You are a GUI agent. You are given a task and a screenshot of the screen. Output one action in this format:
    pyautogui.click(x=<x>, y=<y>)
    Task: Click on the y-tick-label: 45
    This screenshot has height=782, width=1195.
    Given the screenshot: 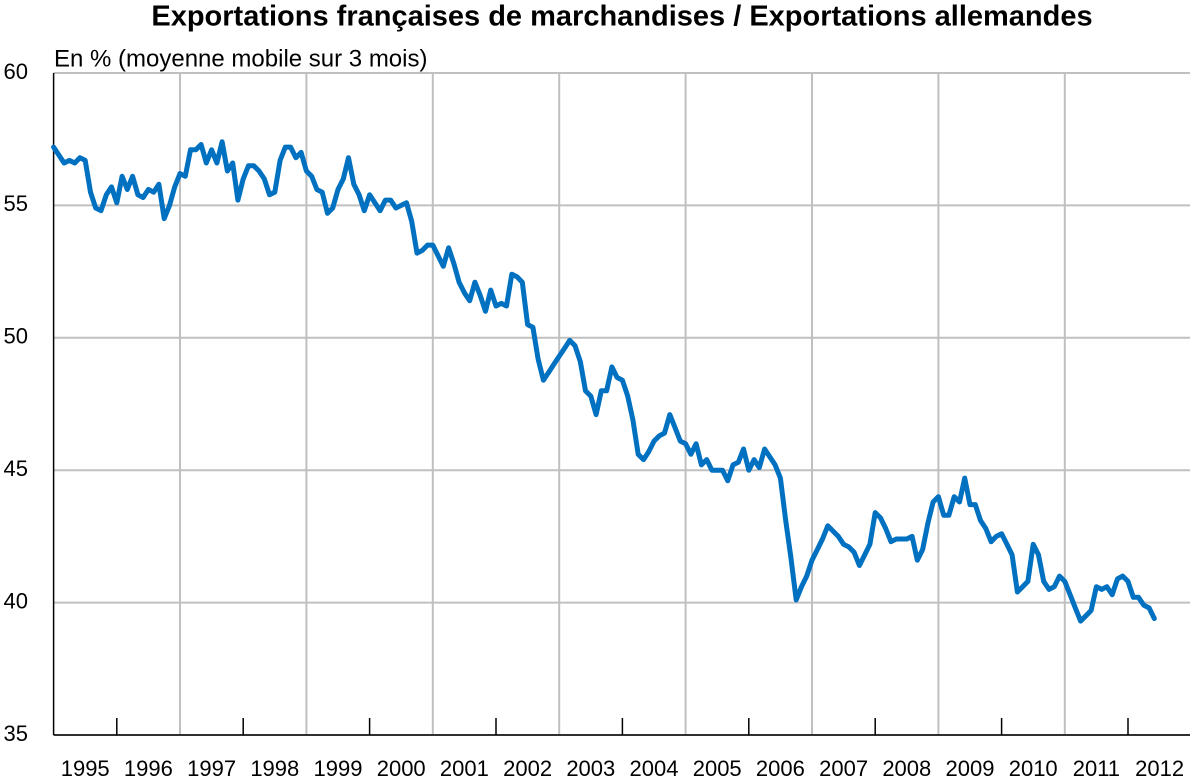 What is the action you would take?
    pyautogui.click(x=16, y=468)
    